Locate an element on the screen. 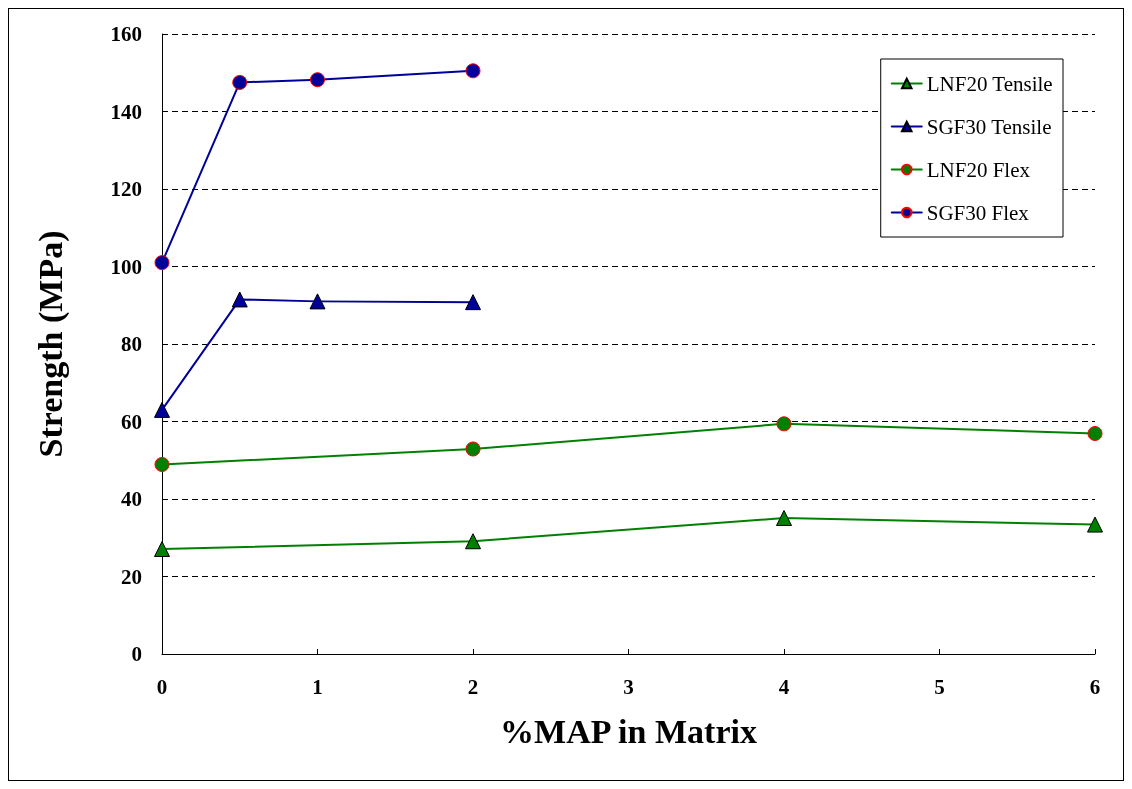  y-axis-title: Strength (MPa) is located at coordinates (50, 344).